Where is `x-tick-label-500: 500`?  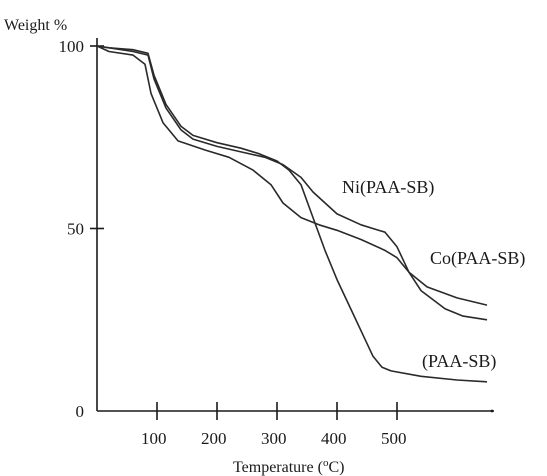
x-tick-label-500: 500 is located at coordinates (394, 438).